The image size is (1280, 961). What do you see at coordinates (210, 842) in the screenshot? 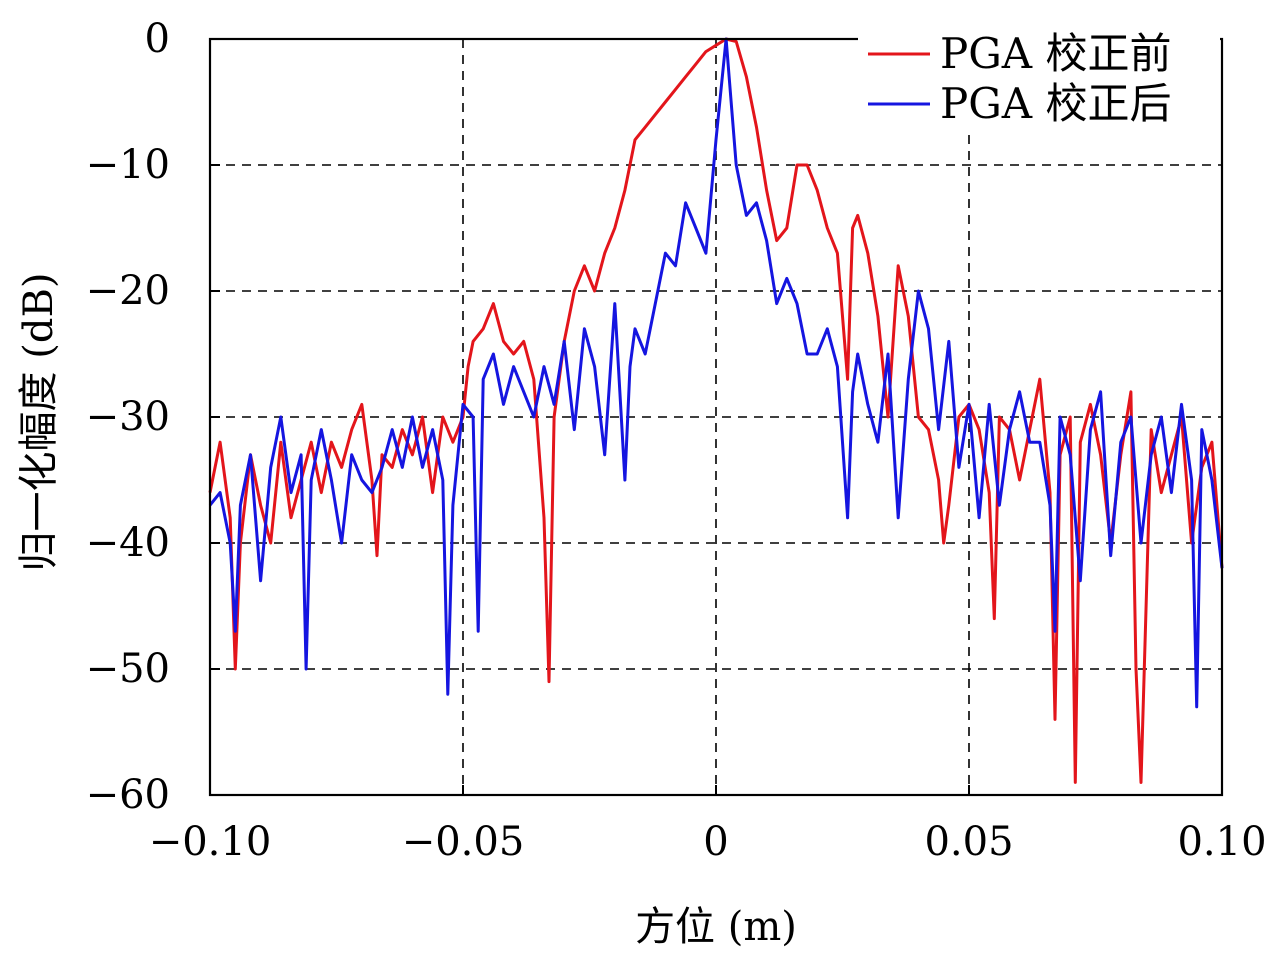
I see `x-tick-label: −0.10` at bounding box center [210, 842].